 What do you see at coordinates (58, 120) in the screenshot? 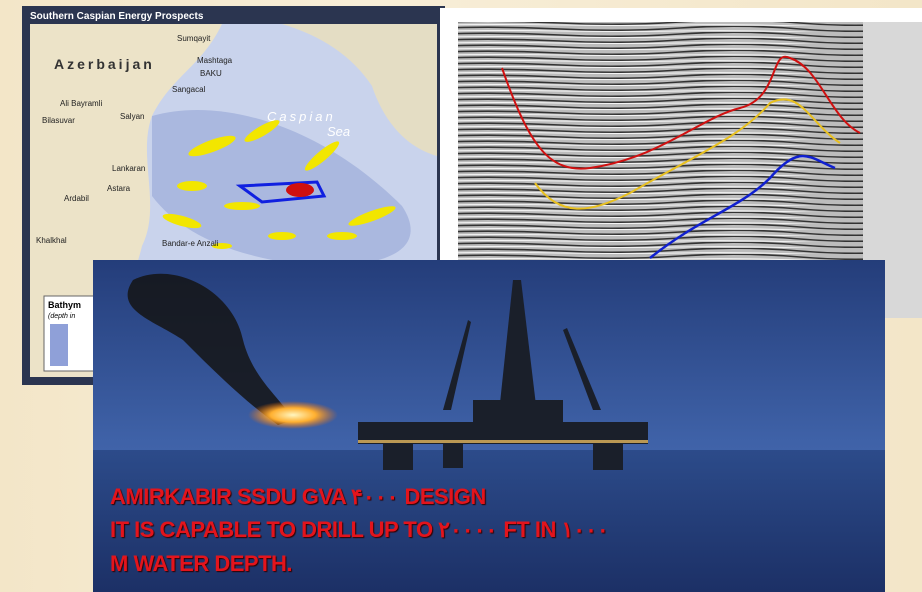
I see `map-label: Bilasuvar` at bounding box center [58, 120].